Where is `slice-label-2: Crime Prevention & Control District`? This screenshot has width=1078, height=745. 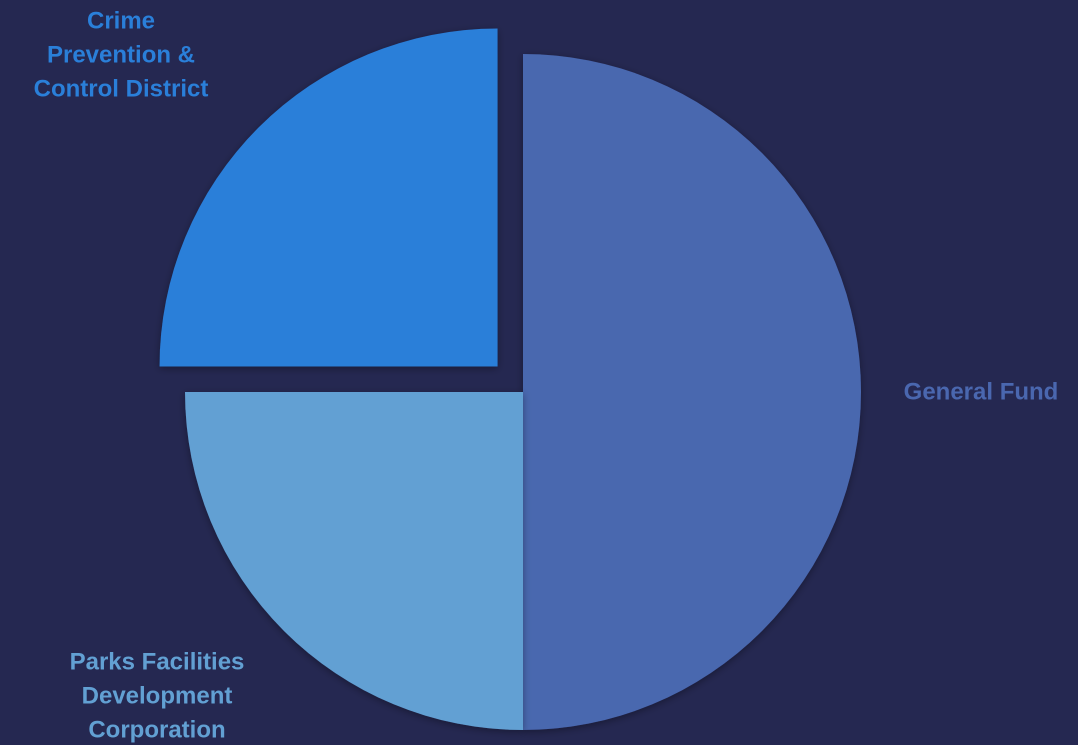 slice-label-2: Crime Prevention & Control District is located at coordinates (121, 54).